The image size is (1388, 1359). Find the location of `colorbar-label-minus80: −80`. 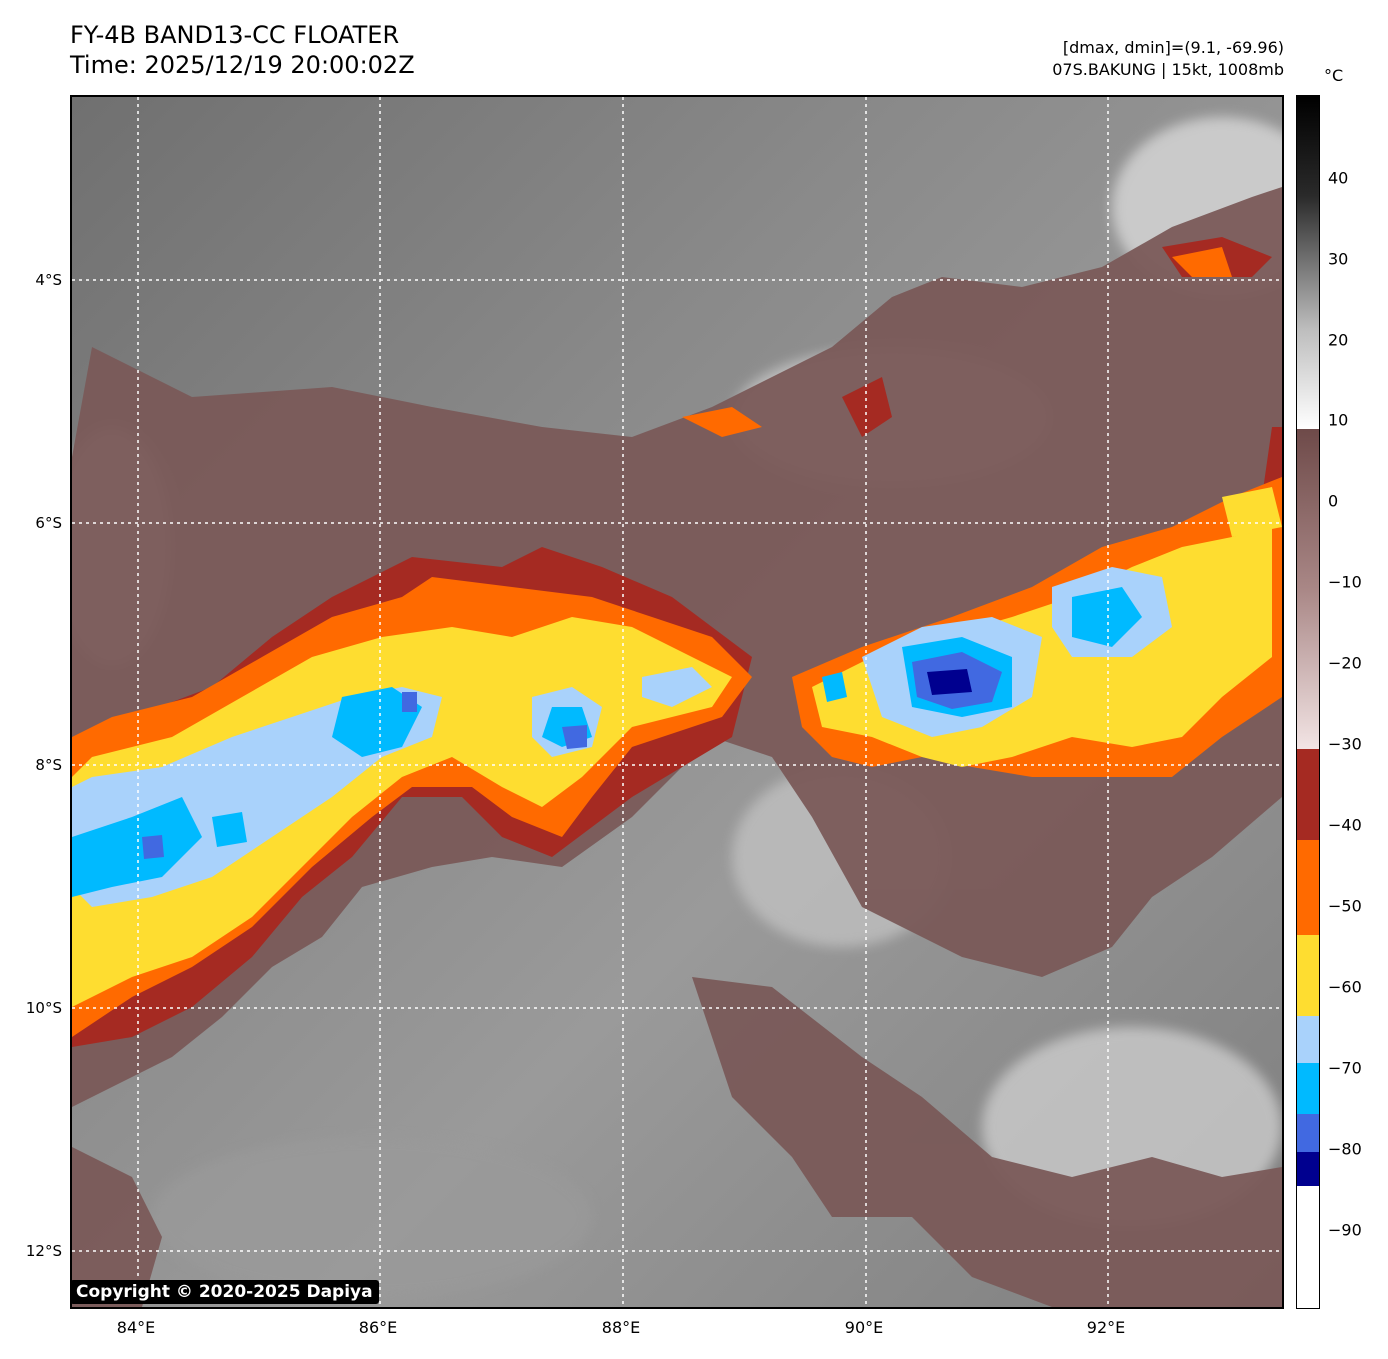

colorbar-label-minus80: −80 is located at coordinates (1345, 1149).